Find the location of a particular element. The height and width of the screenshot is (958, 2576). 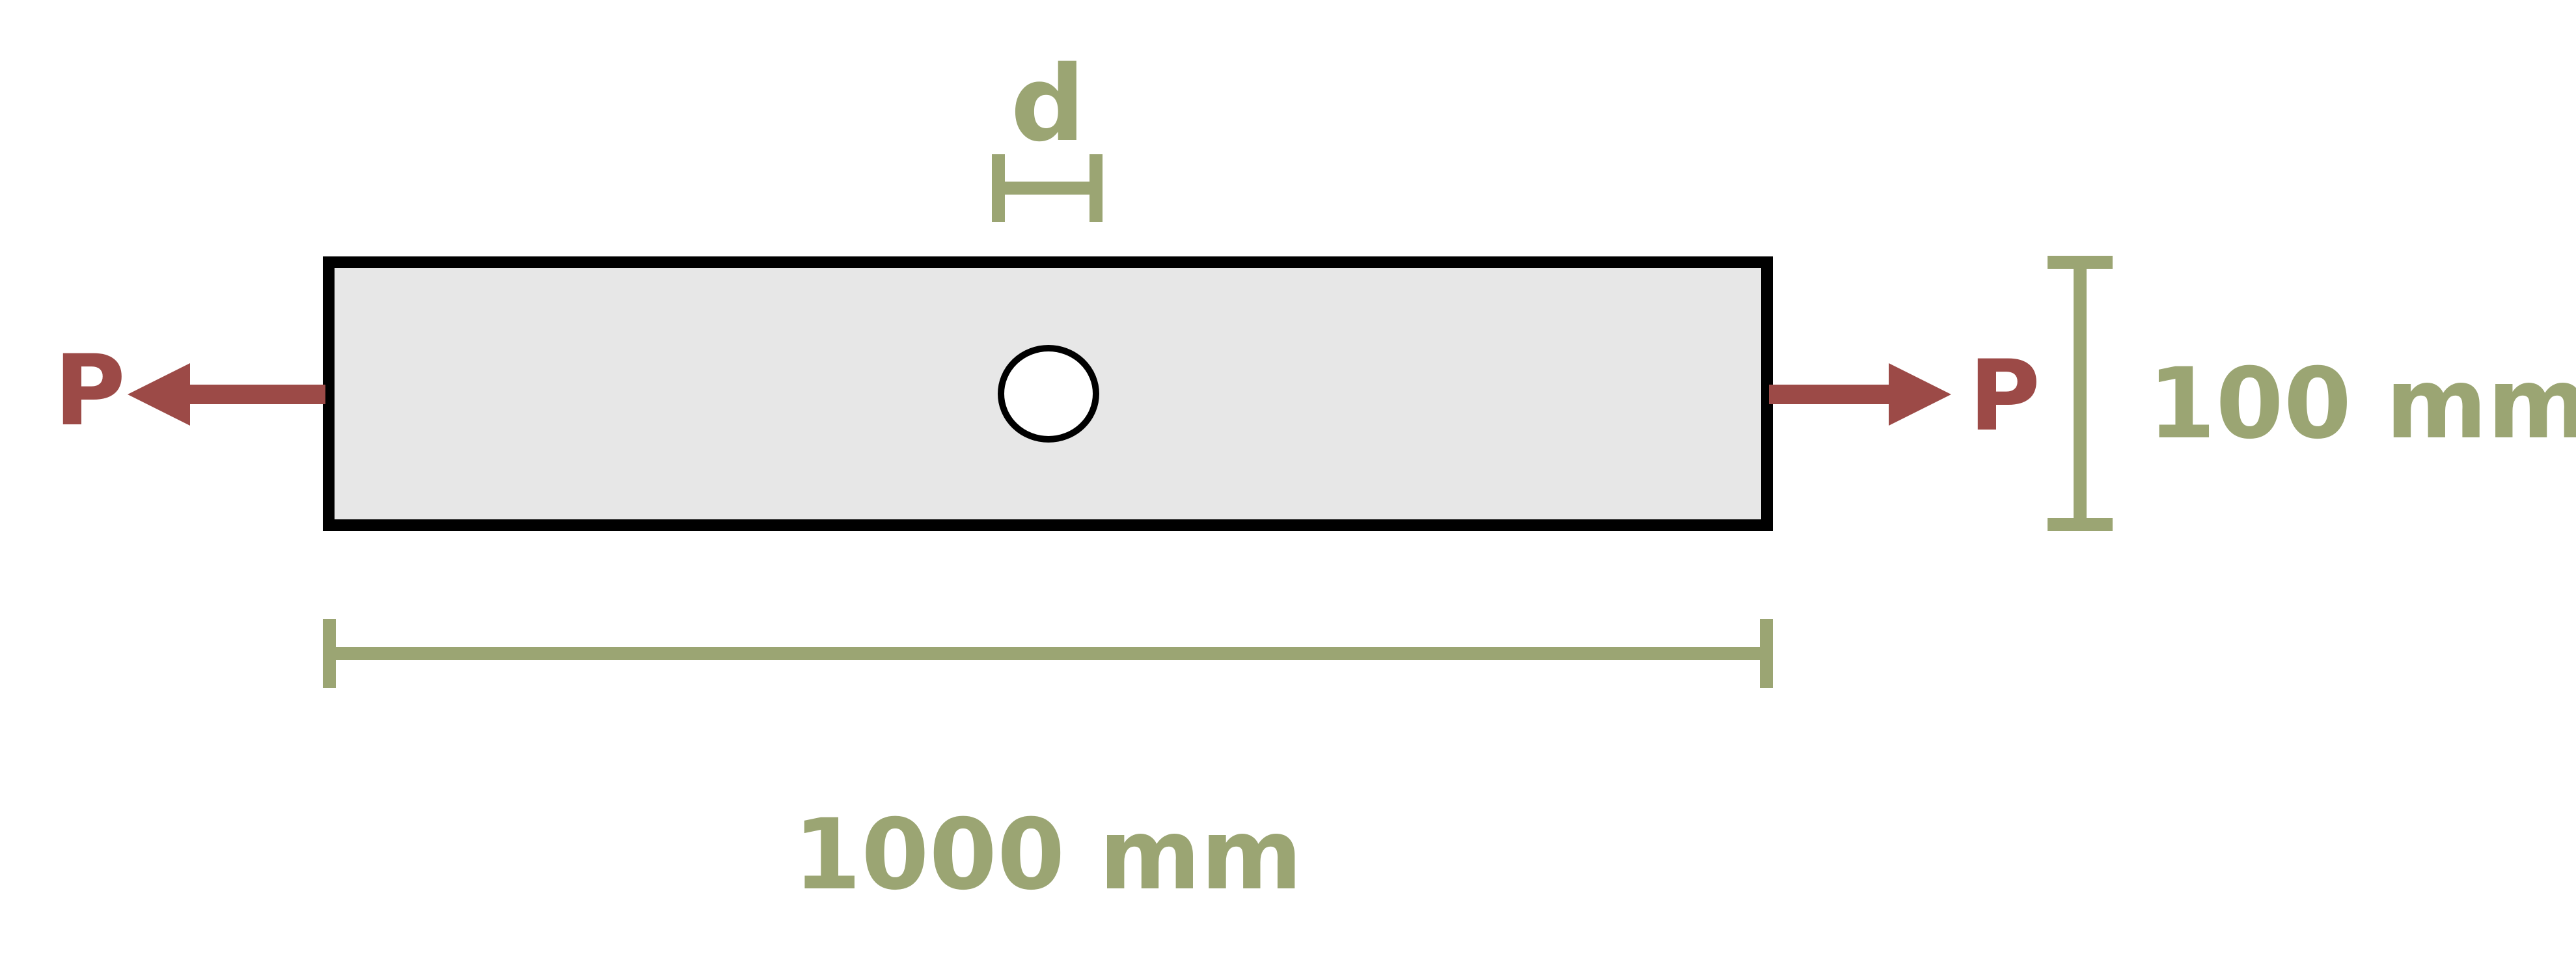

hole-dim-left-tick is located at coordinates (999, 188).